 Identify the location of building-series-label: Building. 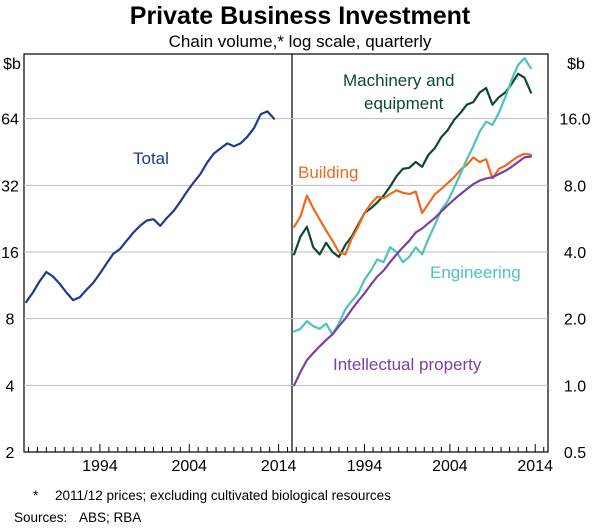
(328, 172).